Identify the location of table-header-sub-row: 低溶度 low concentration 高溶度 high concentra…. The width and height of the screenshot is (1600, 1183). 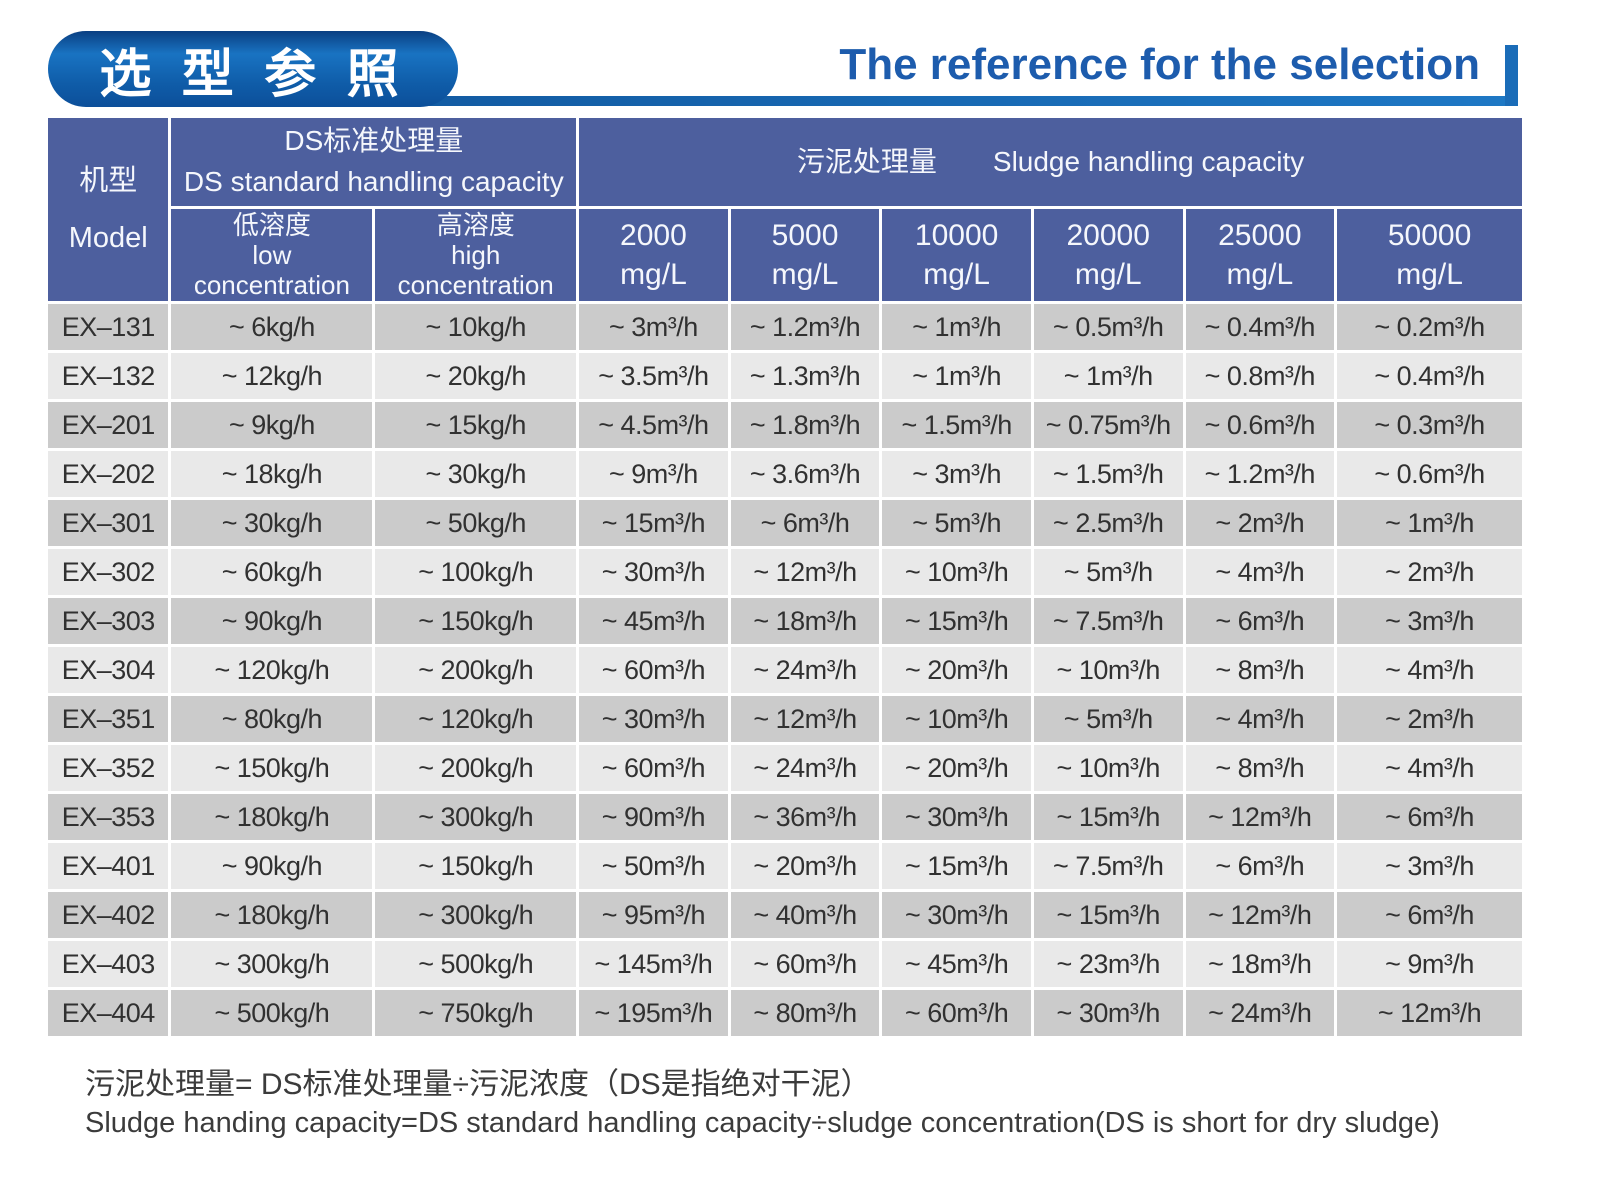
(785, 255).